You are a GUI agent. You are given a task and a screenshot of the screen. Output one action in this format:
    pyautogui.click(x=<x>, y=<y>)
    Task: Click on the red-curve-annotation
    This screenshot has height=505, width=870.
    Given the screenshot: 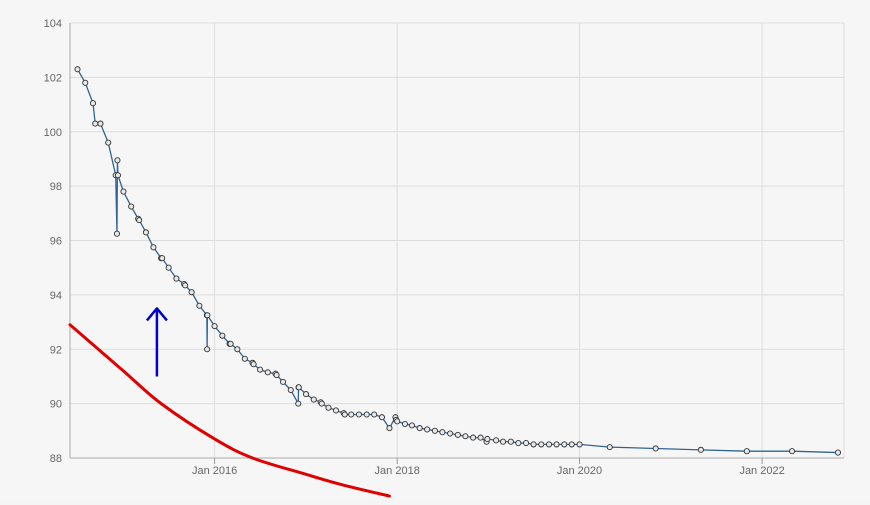 What is the action you would take?
    pyautogui.click(x=229, y=410)
    